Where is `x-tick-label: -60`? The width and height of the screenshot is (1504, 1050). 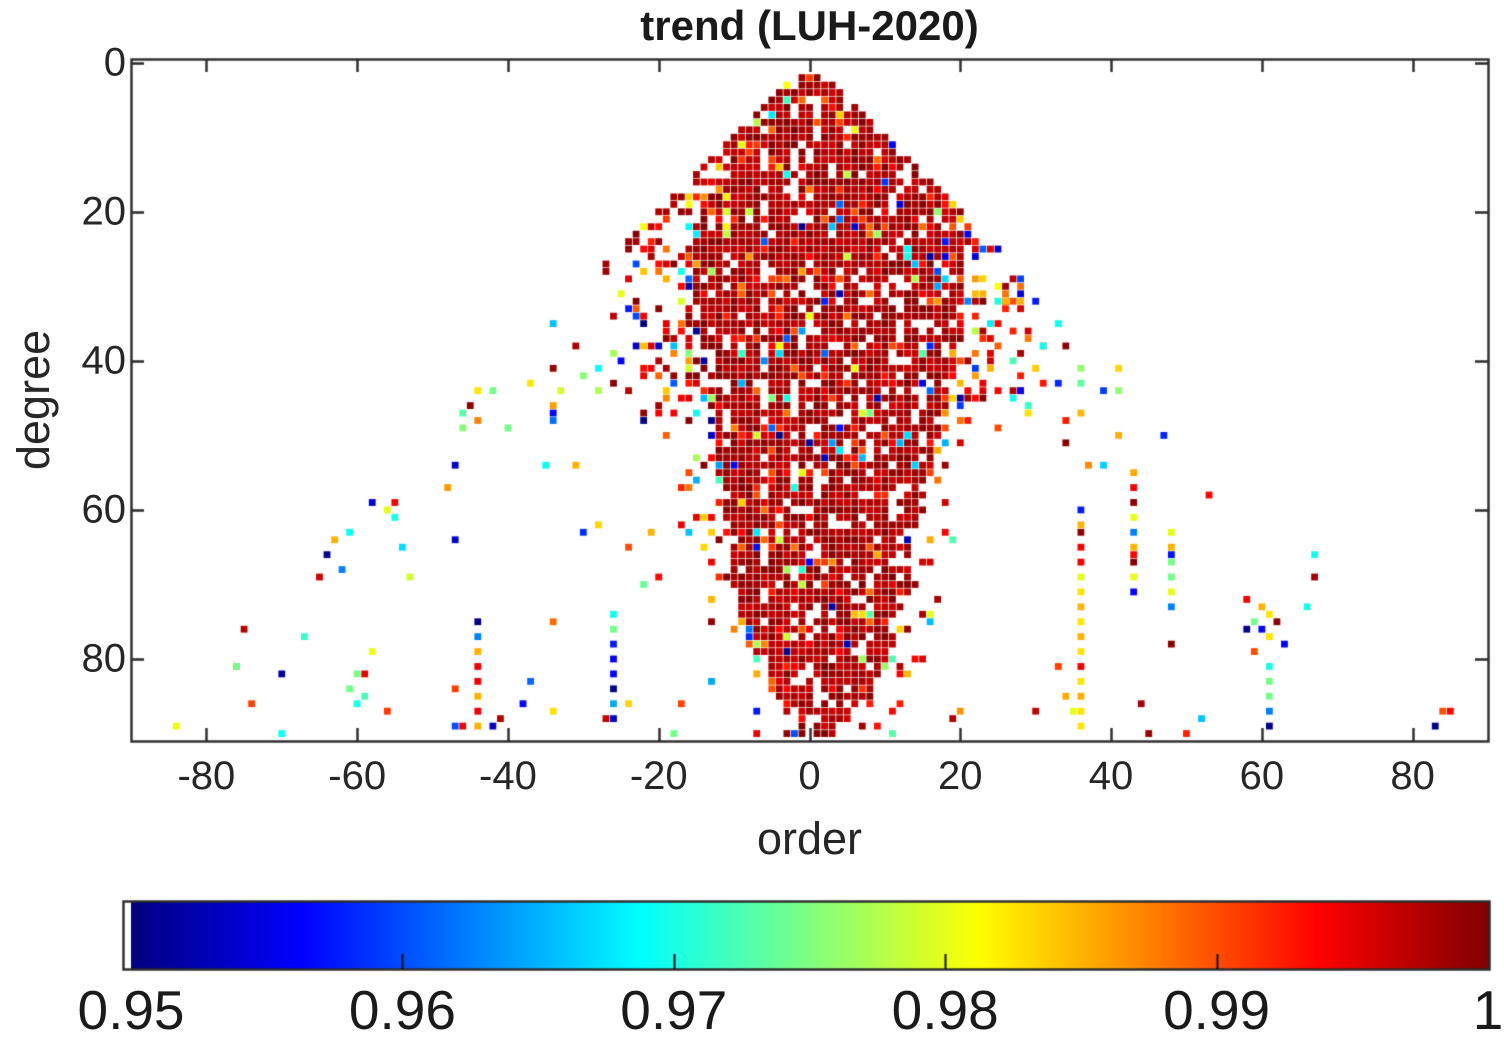 x-tick-label: -60 is located at coordinates (357, 776).